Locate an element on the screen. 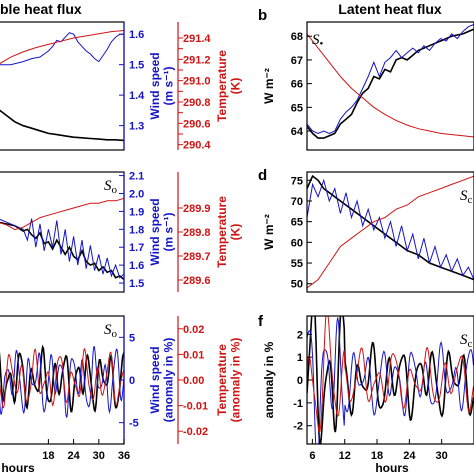 The height and width of the screenshot is (474, 474). y-tick-label-b-0: 64 is located at coordinates (297, 132).